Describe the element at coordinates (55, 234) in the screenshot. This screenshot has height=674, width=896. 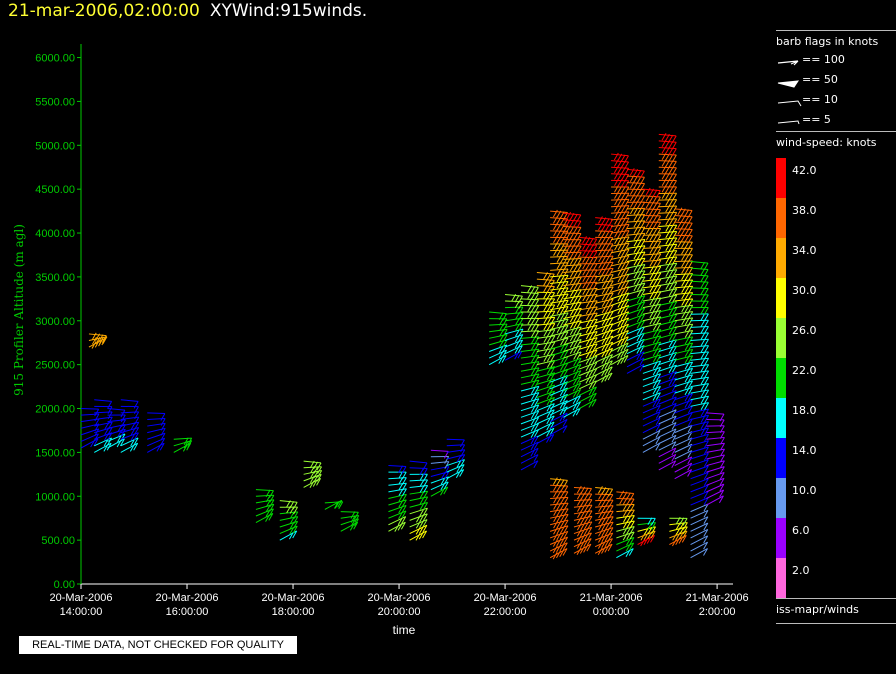
I see `y-tick-label: 4000.00` at that location.